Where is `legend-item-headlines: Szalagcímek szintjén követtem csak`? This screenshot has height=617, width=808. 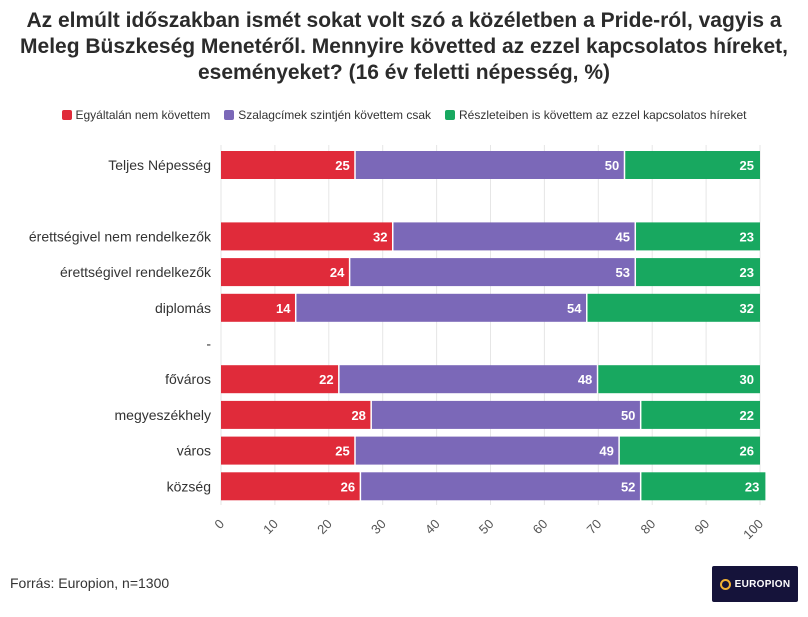 legend-item-headlines: Szalagcímek szintjén követtem csak is located at coordinates (327, 115).